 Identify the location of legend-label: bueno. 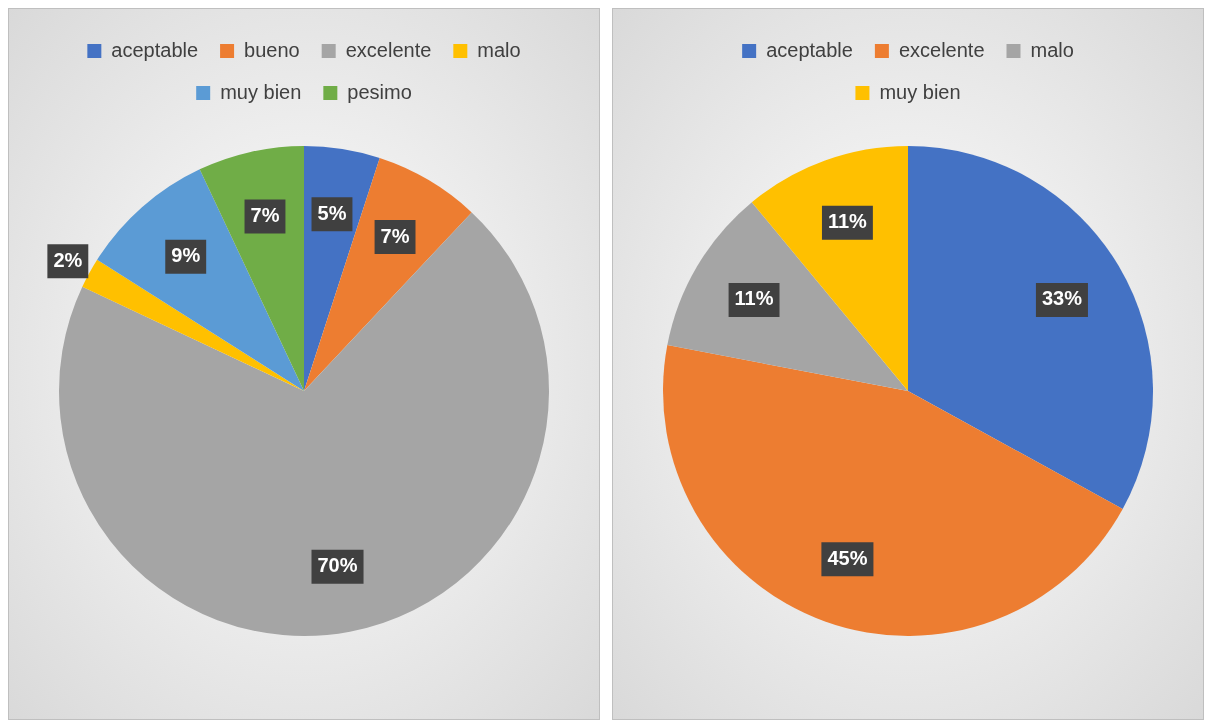
(272, 49).